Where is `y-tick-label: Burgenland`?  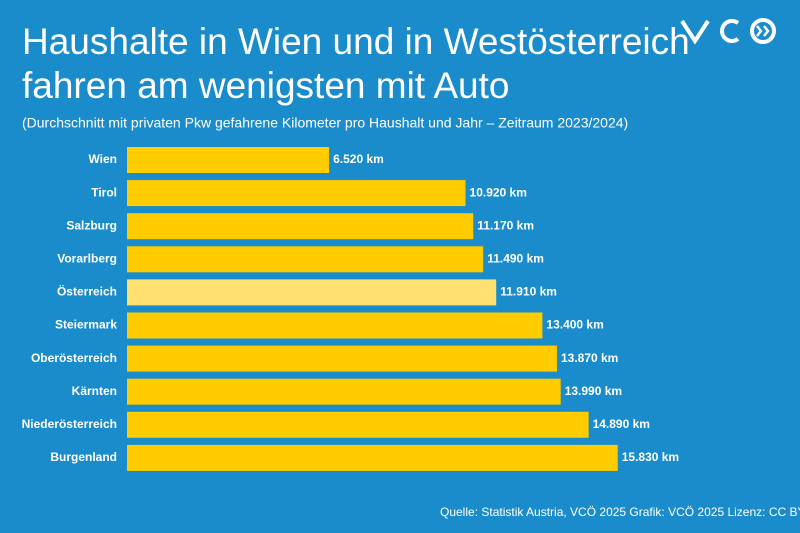 y-tick-label: Burgenland is located at coordinates (83, 457).